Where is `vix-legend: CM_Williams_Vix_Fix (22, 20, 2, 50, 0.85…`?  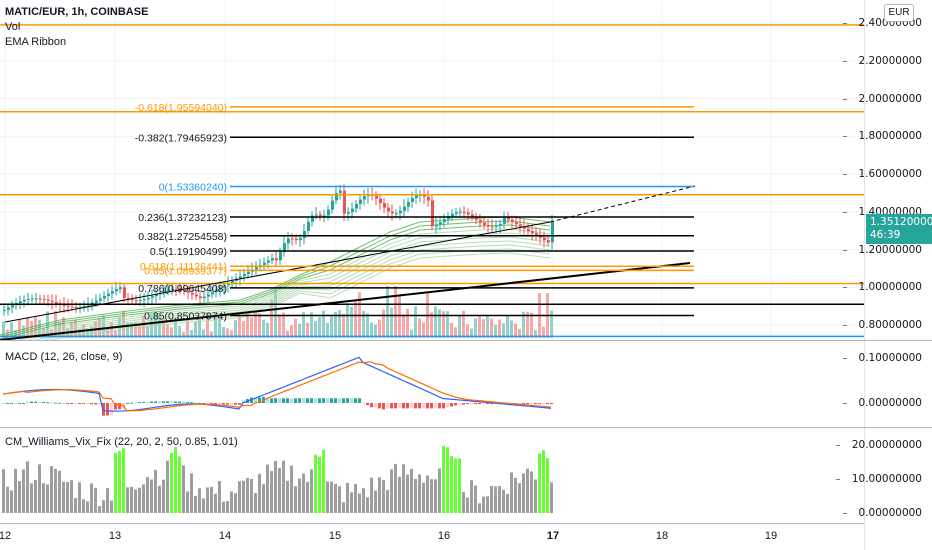 vix-legend: CM_Williams_Vix_Fix (22, 20, 2, 50, 0.85… is located at coordinates (121, 442).